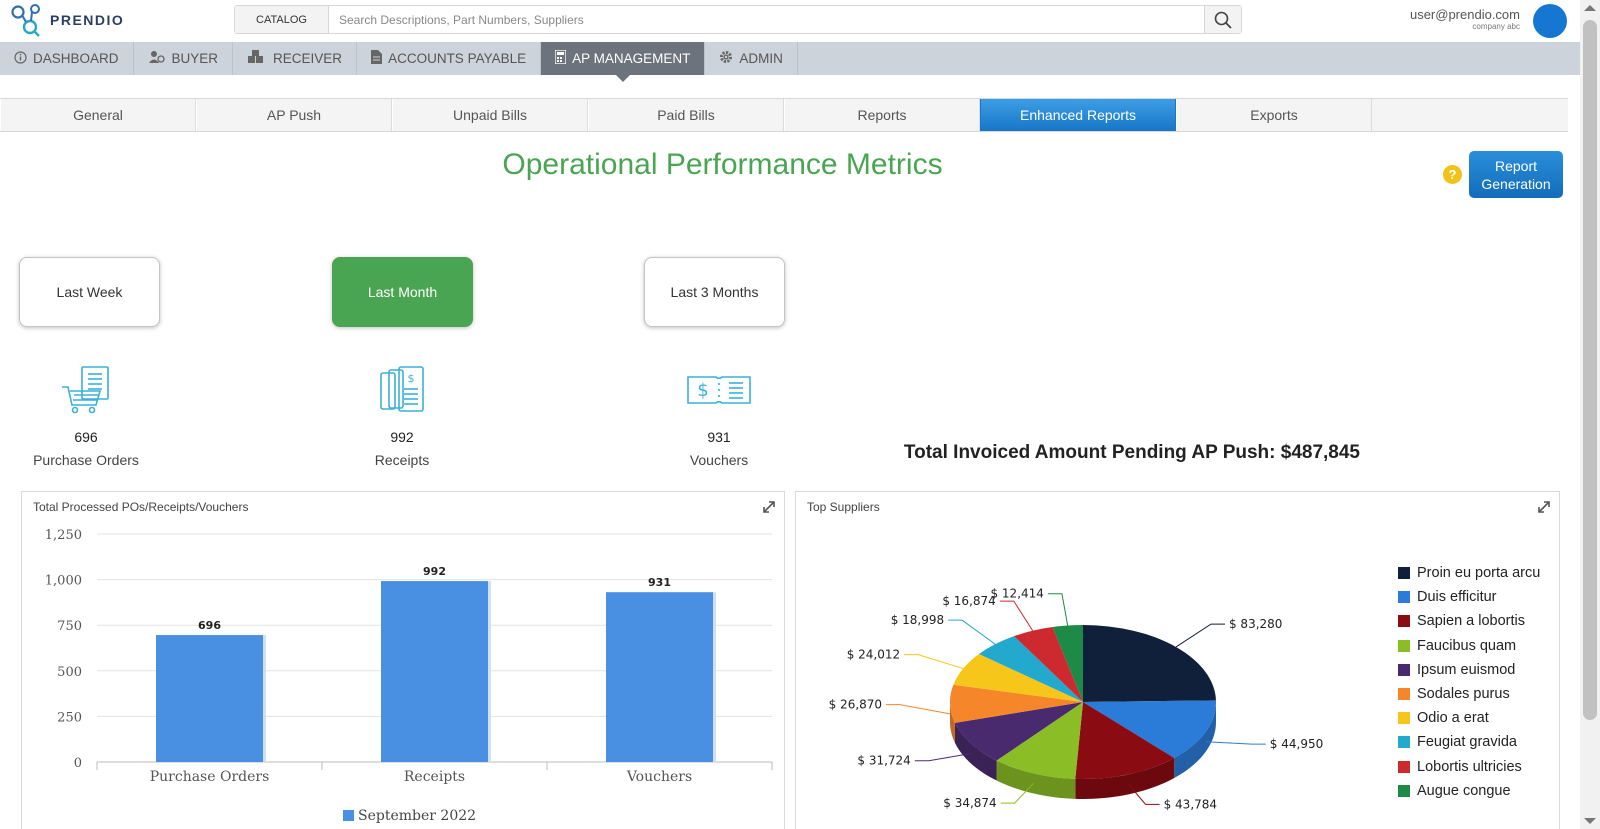 The image size is (1600, 829). Describe the element at coordinates (184, 58) in the screenshot. I see `nav-buyer: BUYER` at that location.